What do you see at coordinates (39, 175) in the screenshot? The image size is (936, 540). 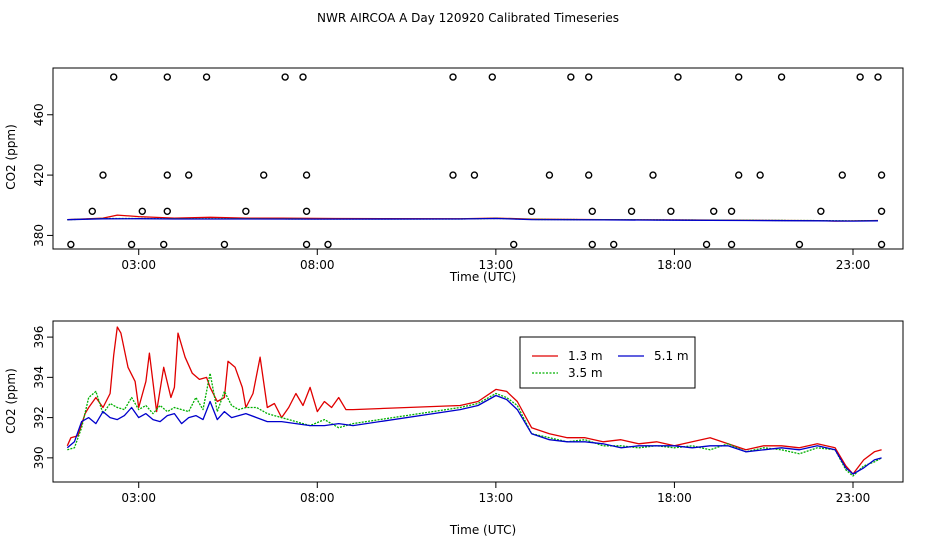 I see `y-tick-label: 420` at bounding box center [39, 175].